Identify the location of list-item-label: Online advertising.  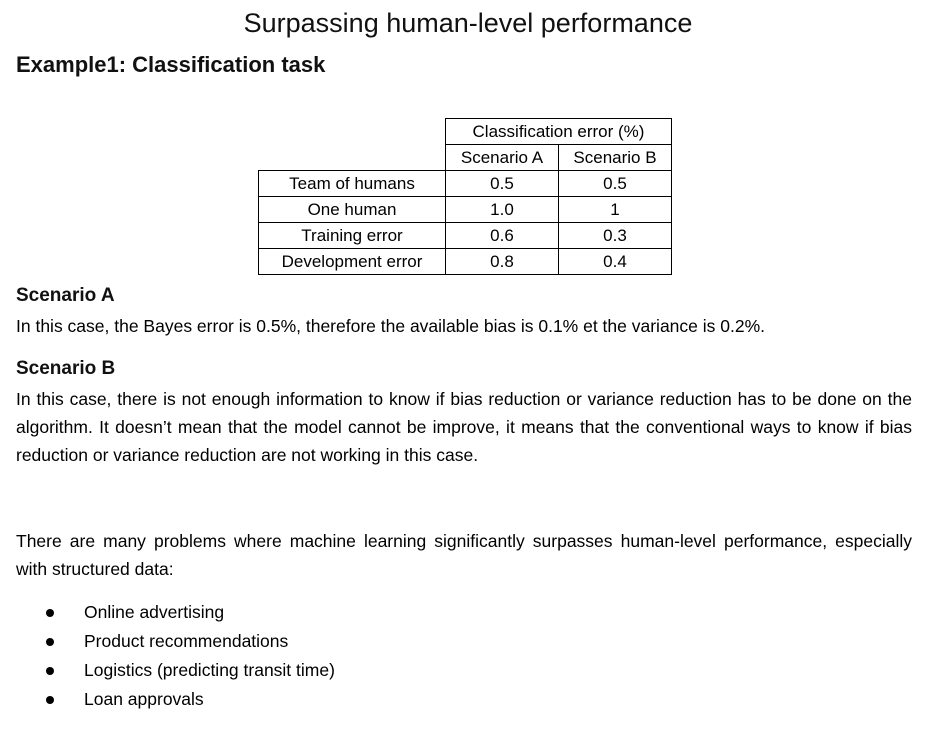
(154, 612).